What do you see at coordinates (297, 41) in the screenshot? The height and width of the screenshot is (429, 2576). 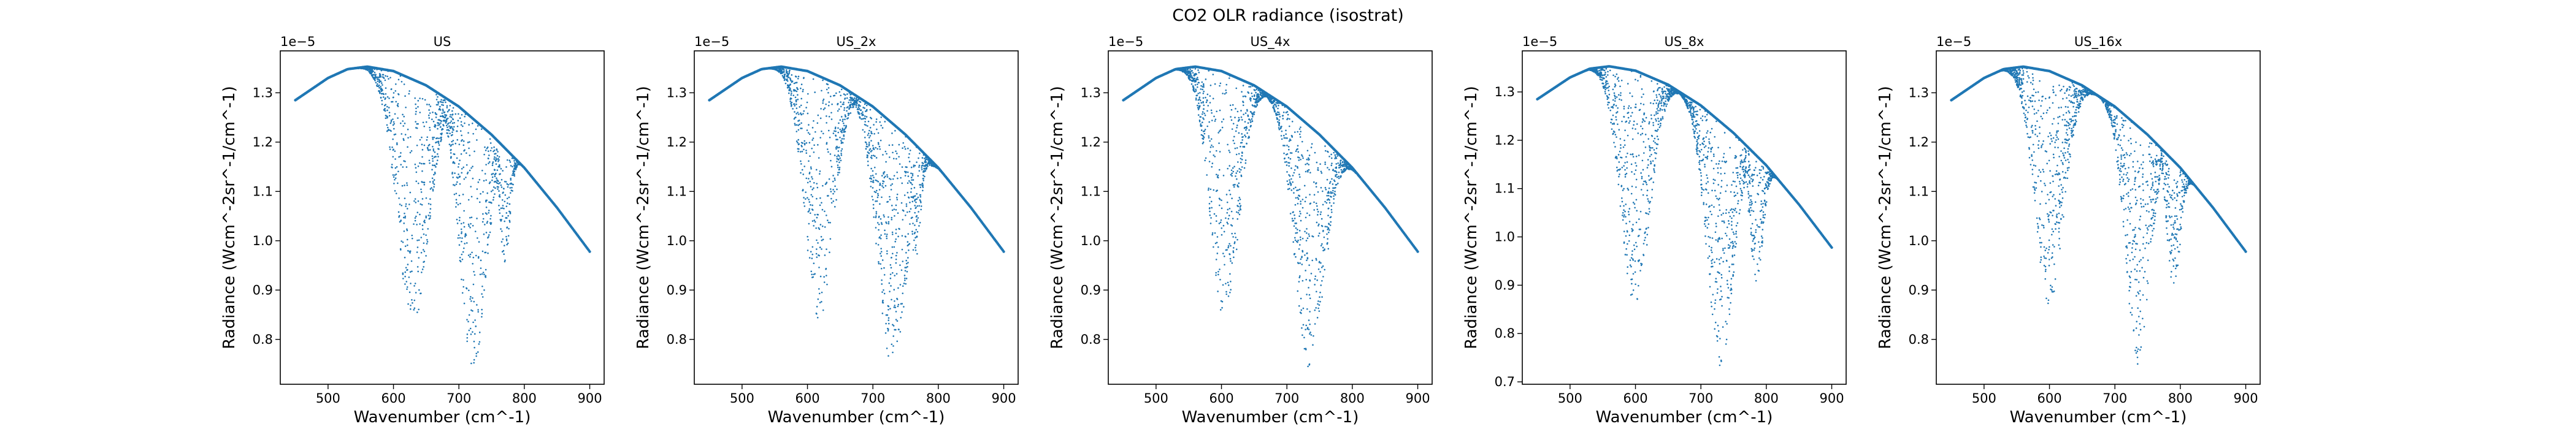 I see `y-scale-offset-label: 1e−5` at bounding box center [297, 41].